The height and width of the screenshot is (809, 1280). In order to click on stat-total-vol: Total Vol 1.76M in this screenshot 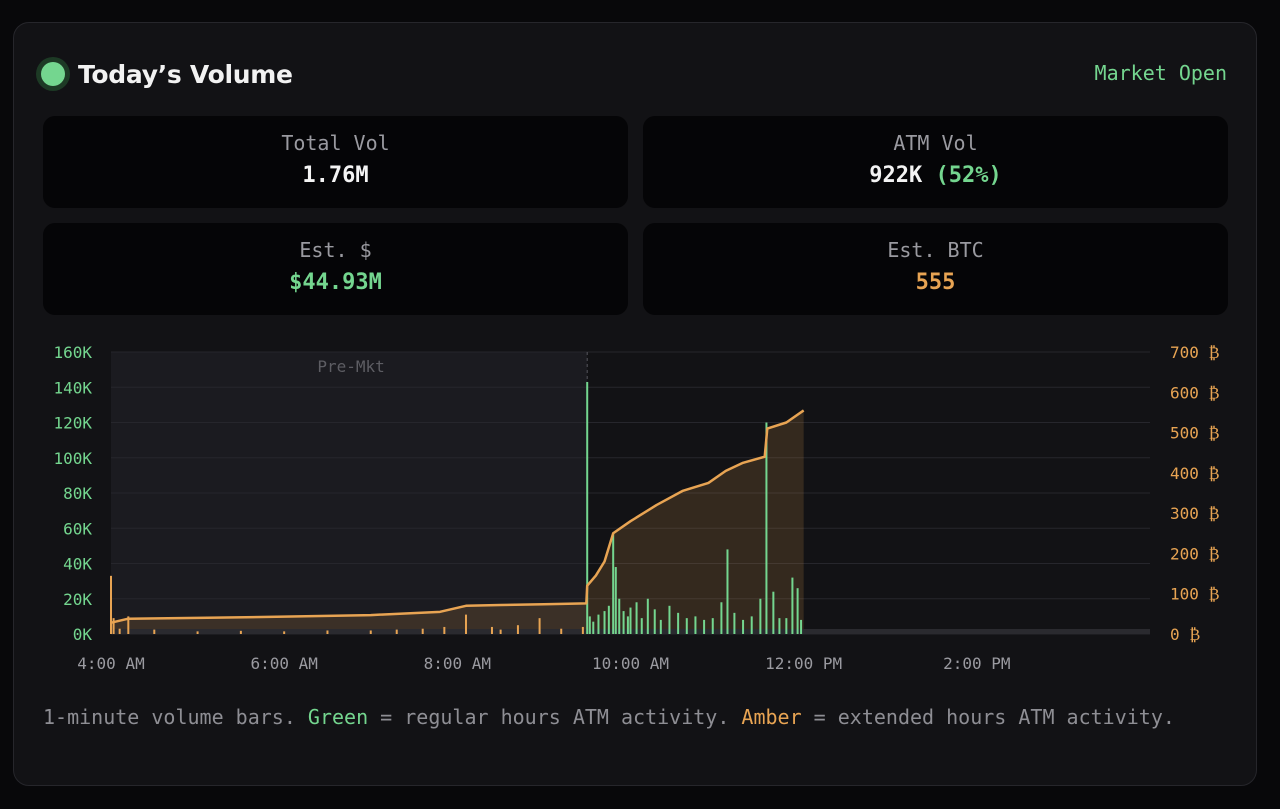, I will do `click(335, 162)`.